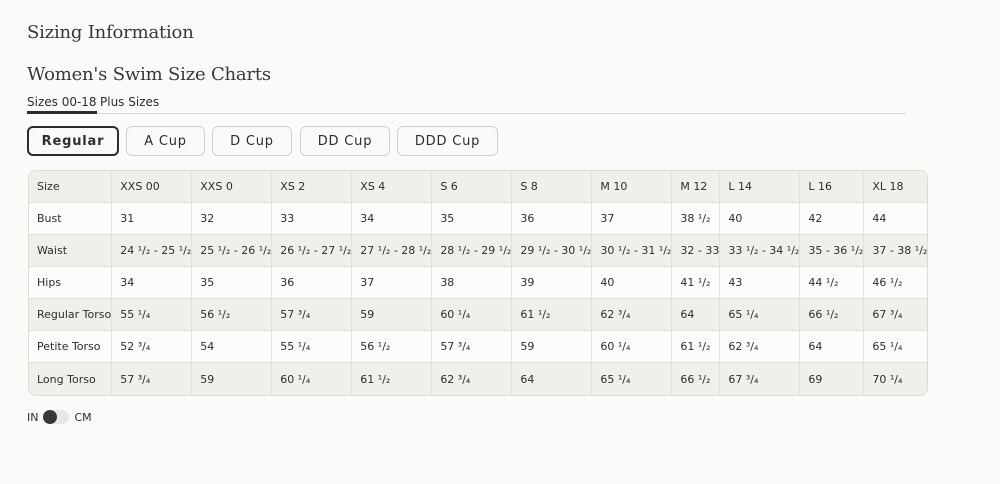 Image resolution: width=1000 pixels, height=484 pixels. I want to click on unit-toggle-group: IN CM, so click(59, 417).